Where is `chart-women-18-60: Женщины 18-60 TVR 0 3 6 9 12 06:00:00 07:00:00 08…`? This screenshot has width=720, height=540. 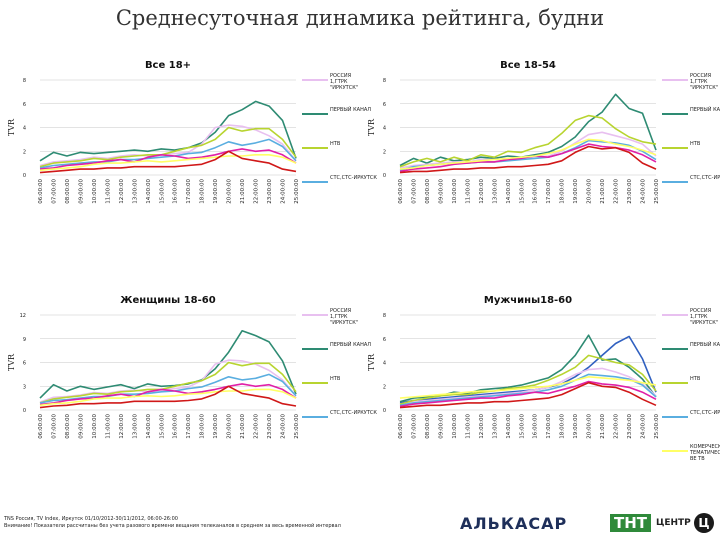
chart-women-18-60: Женщины 18-60 TVR 0 3 6 9 12 06:00:00 07:00:00 08… is located at coordinates (192, 367).